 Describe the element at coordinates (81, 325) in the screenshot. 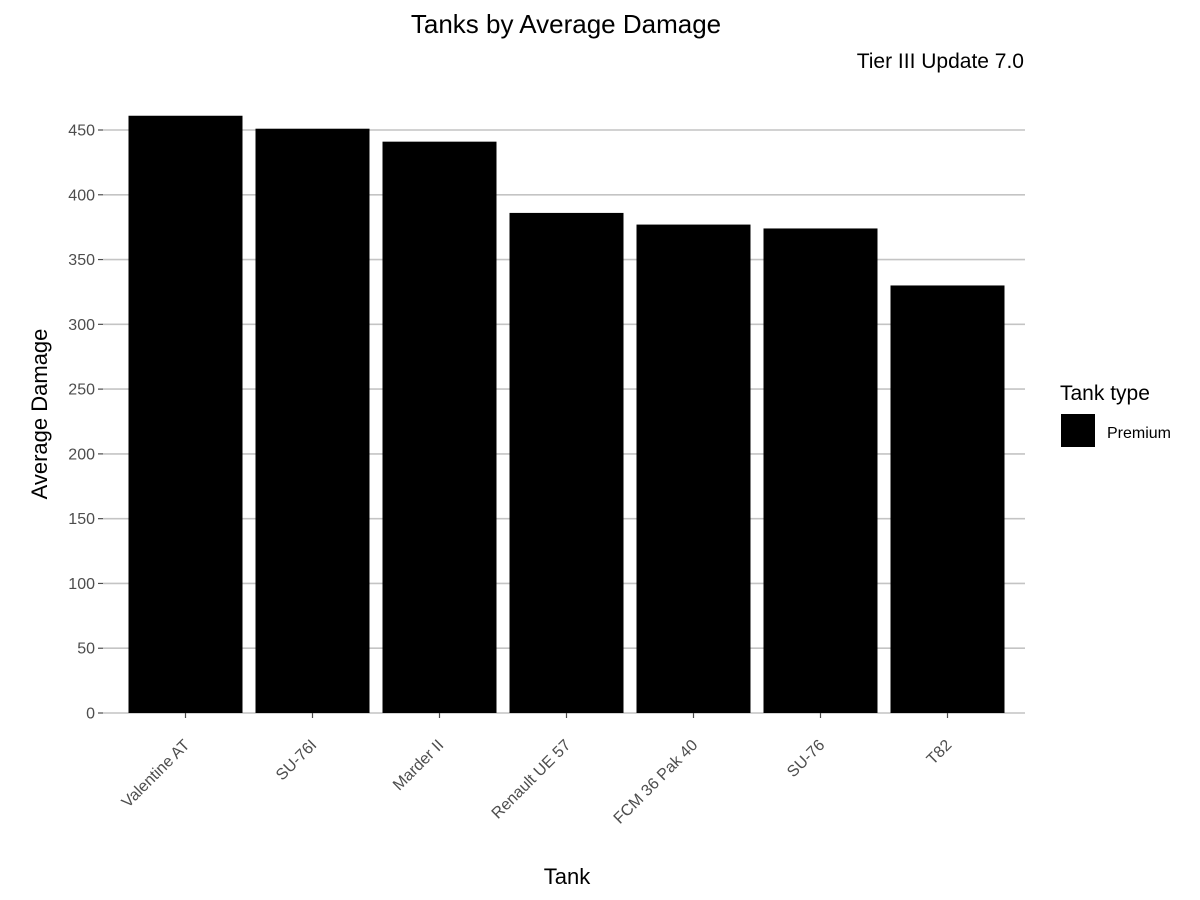

I see `y-tick-label: 300` at that location.